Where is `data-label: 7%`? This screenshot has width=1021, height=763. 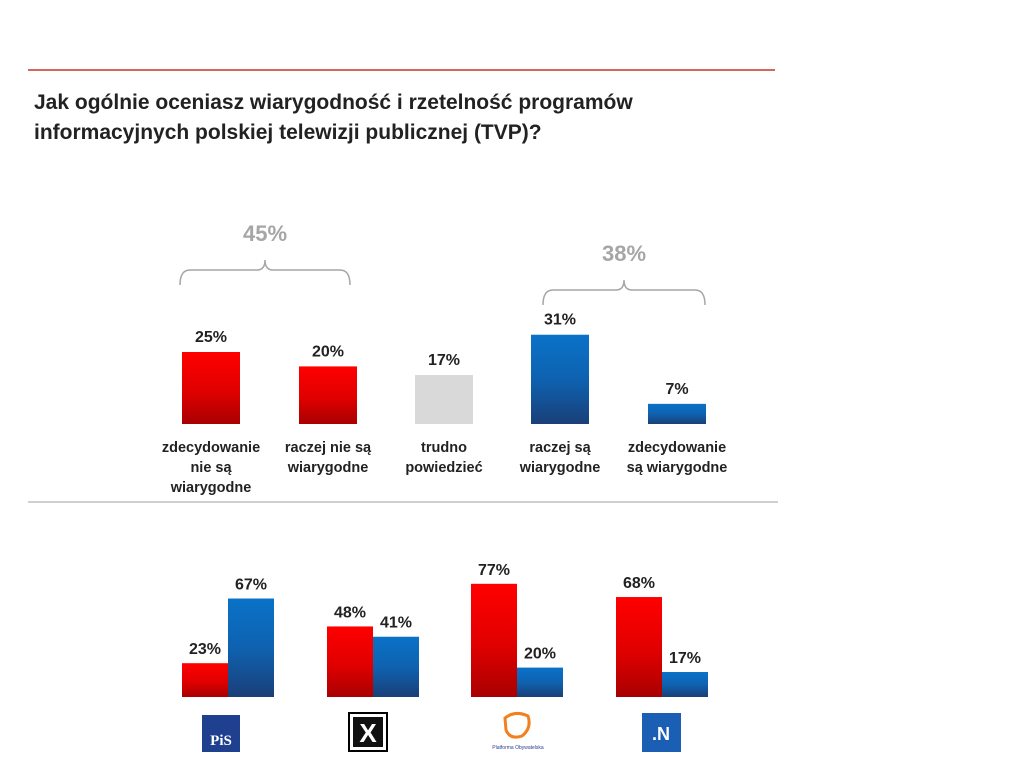
data-label: 7% is located at coordinates (676, 389).